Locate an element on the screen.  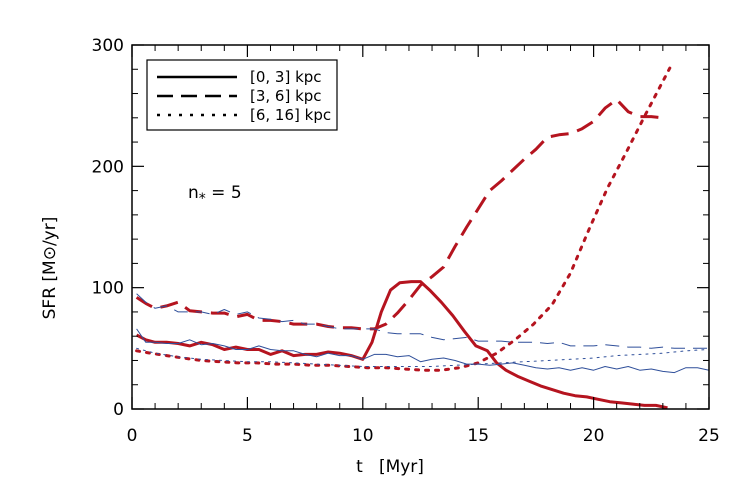
series-line-blue-dotted is located at coordinates (423, 357).